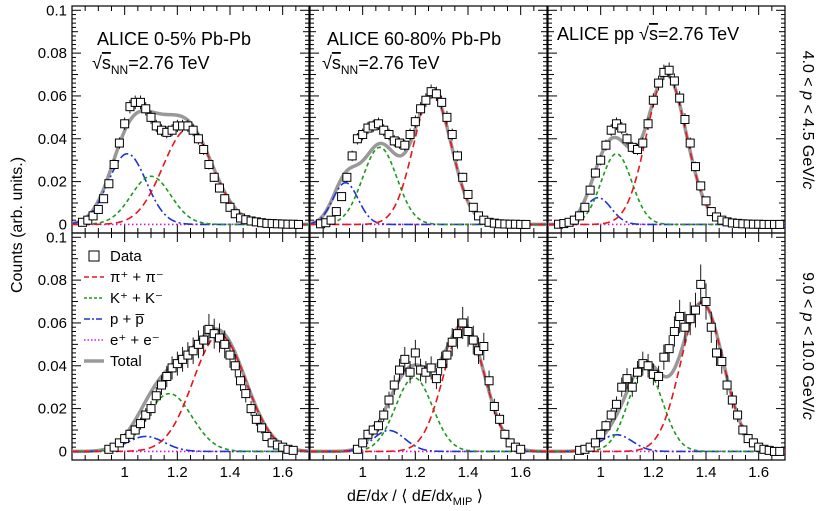 The width and height of the screenshot is (817, 511). What do you see at coordinates (124, 277) in the screenshot?
I see `legend-entry-pion: π⁺ + π⁻` at bounding box center [124, 277].